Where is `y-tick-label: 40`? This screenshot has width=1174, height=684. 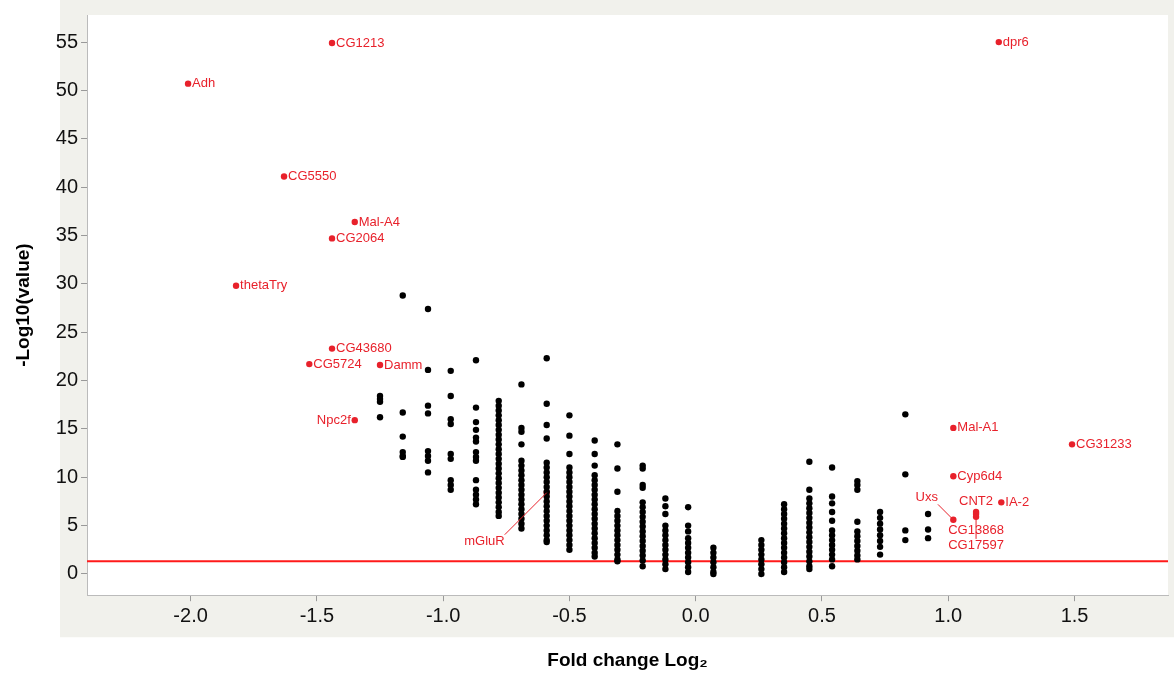 y-tick-label: 40 is located at coordinates (67, 185).